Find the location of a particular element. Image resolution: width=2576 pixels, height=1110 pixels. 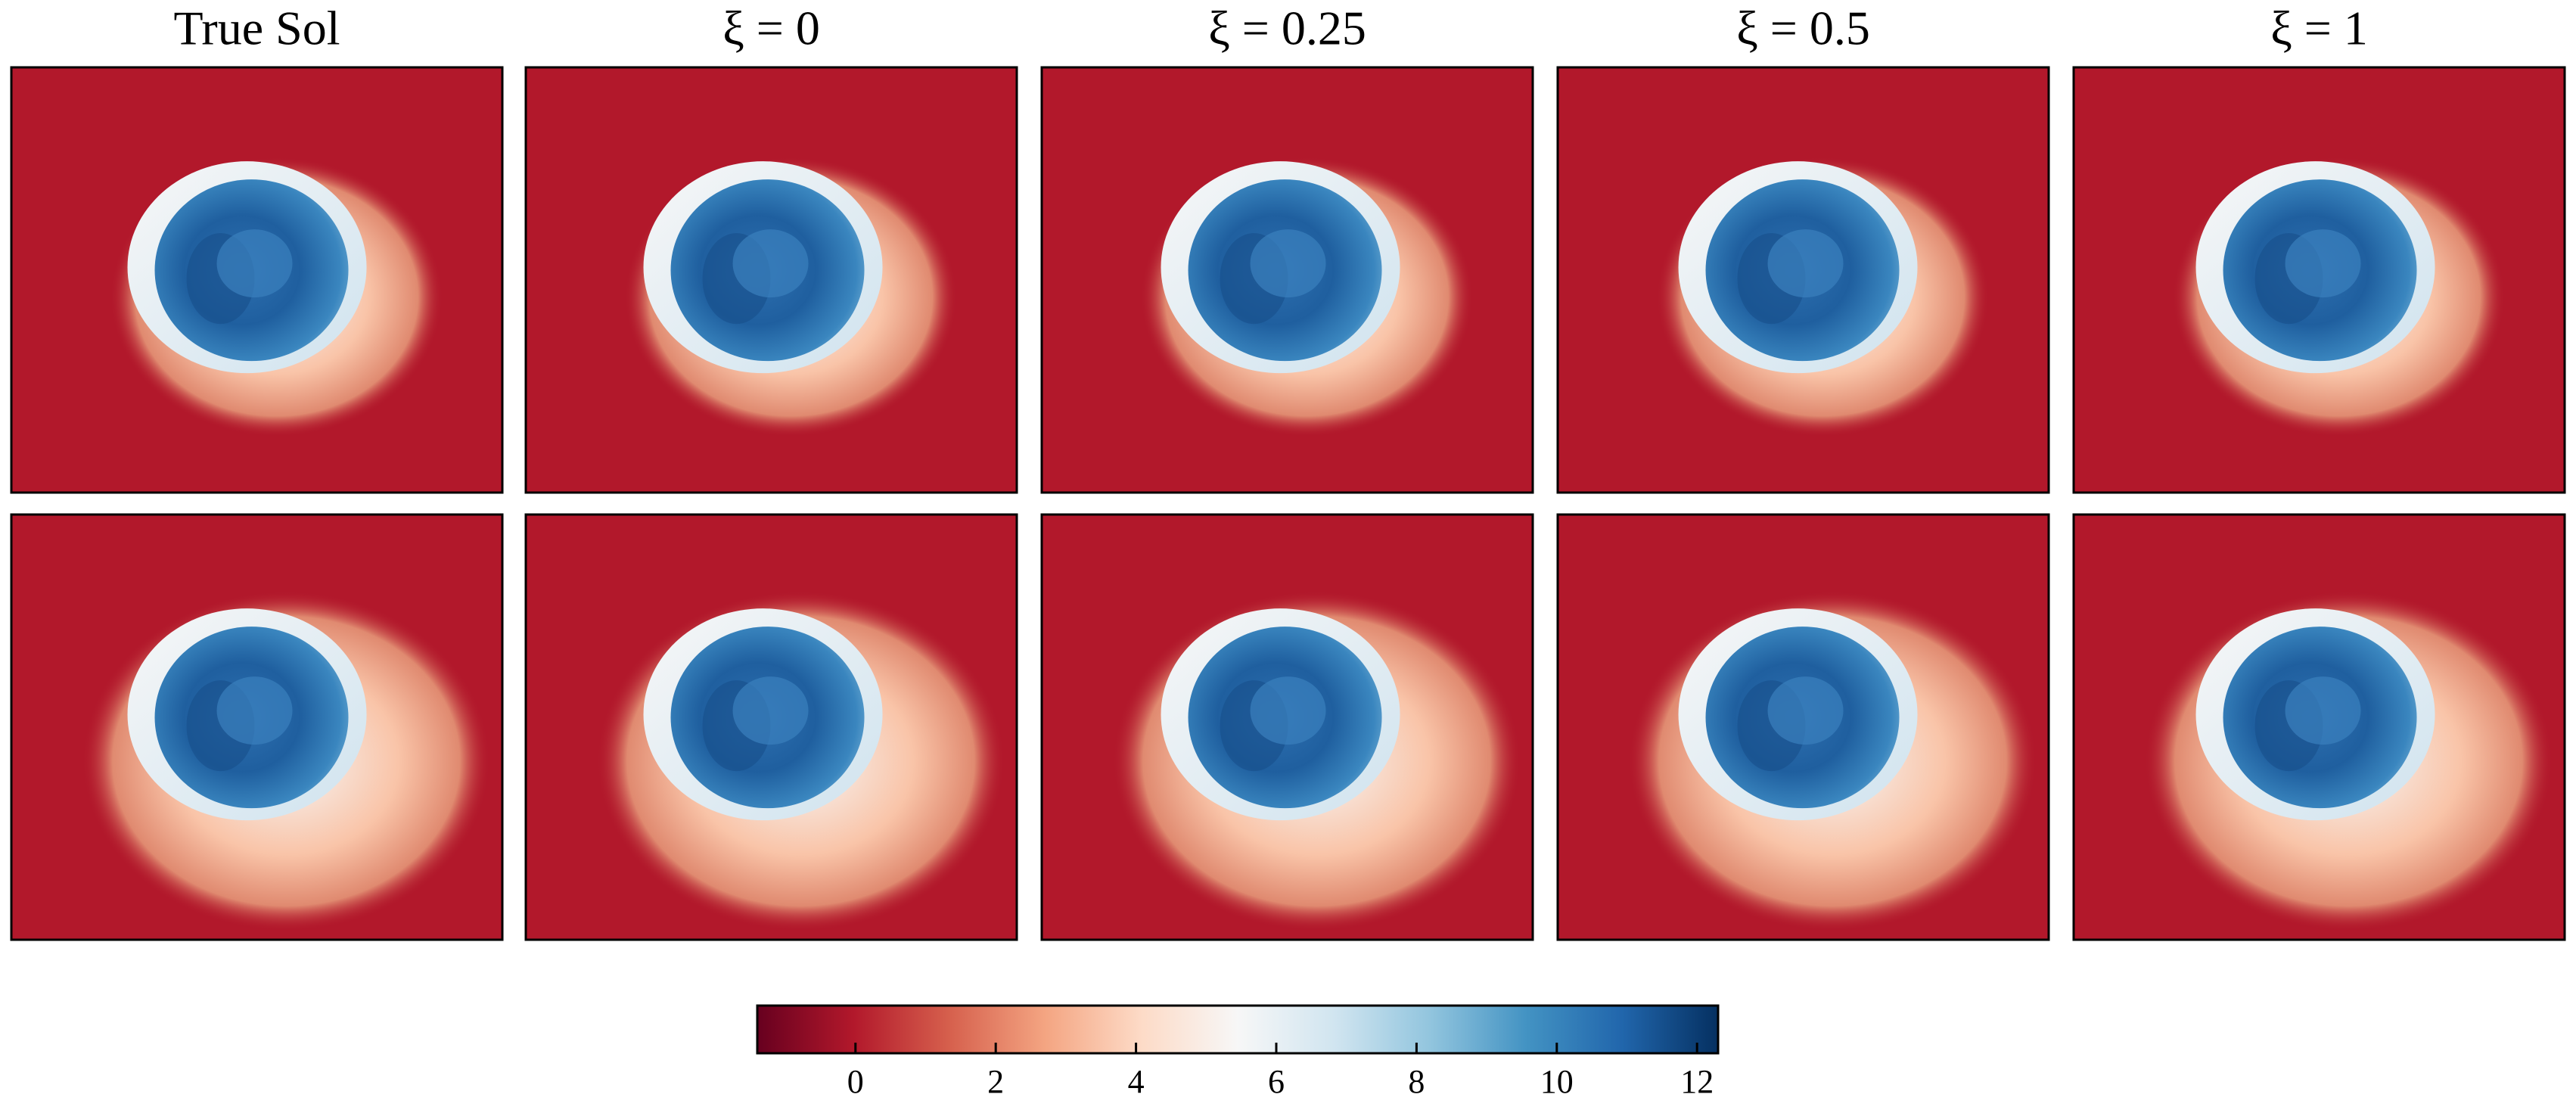

column-title: ξ = 0.5 is located at coordinates (1803, 29).